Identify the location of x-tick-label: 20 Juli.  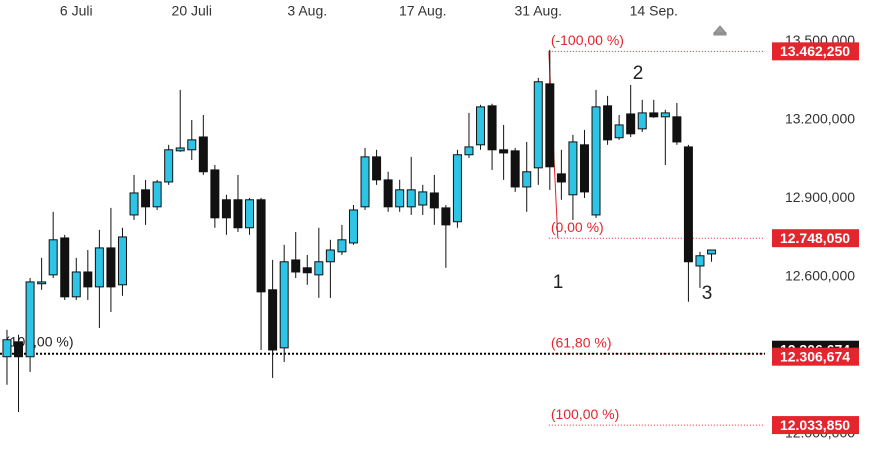
(192, 11).